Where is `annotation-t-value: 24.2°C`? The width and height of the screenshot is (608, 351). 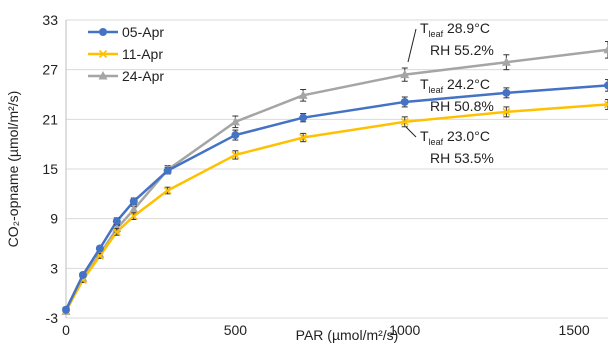 annotation-t-value: 24.2°C is located at coordinates (466, 84).